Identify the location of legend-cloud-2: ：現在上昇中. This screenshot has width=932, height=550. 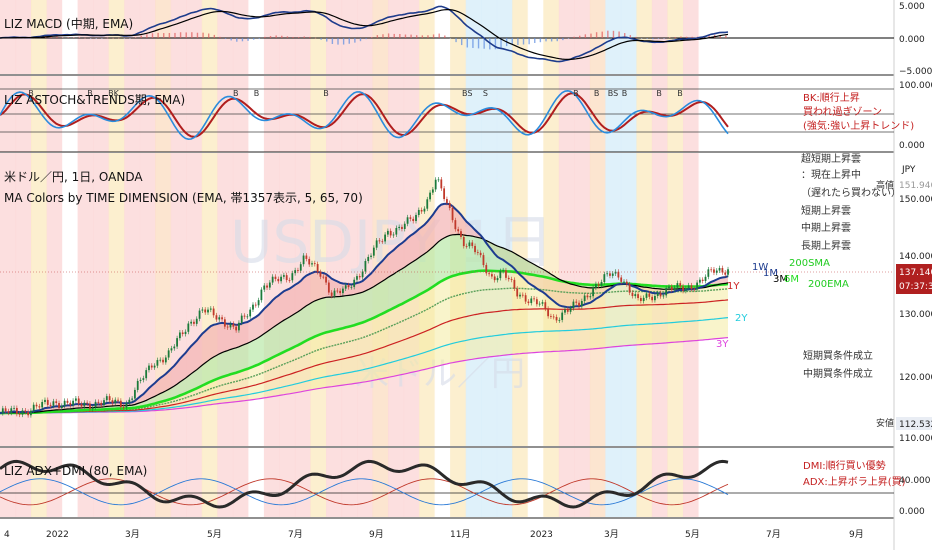
(831, 174).